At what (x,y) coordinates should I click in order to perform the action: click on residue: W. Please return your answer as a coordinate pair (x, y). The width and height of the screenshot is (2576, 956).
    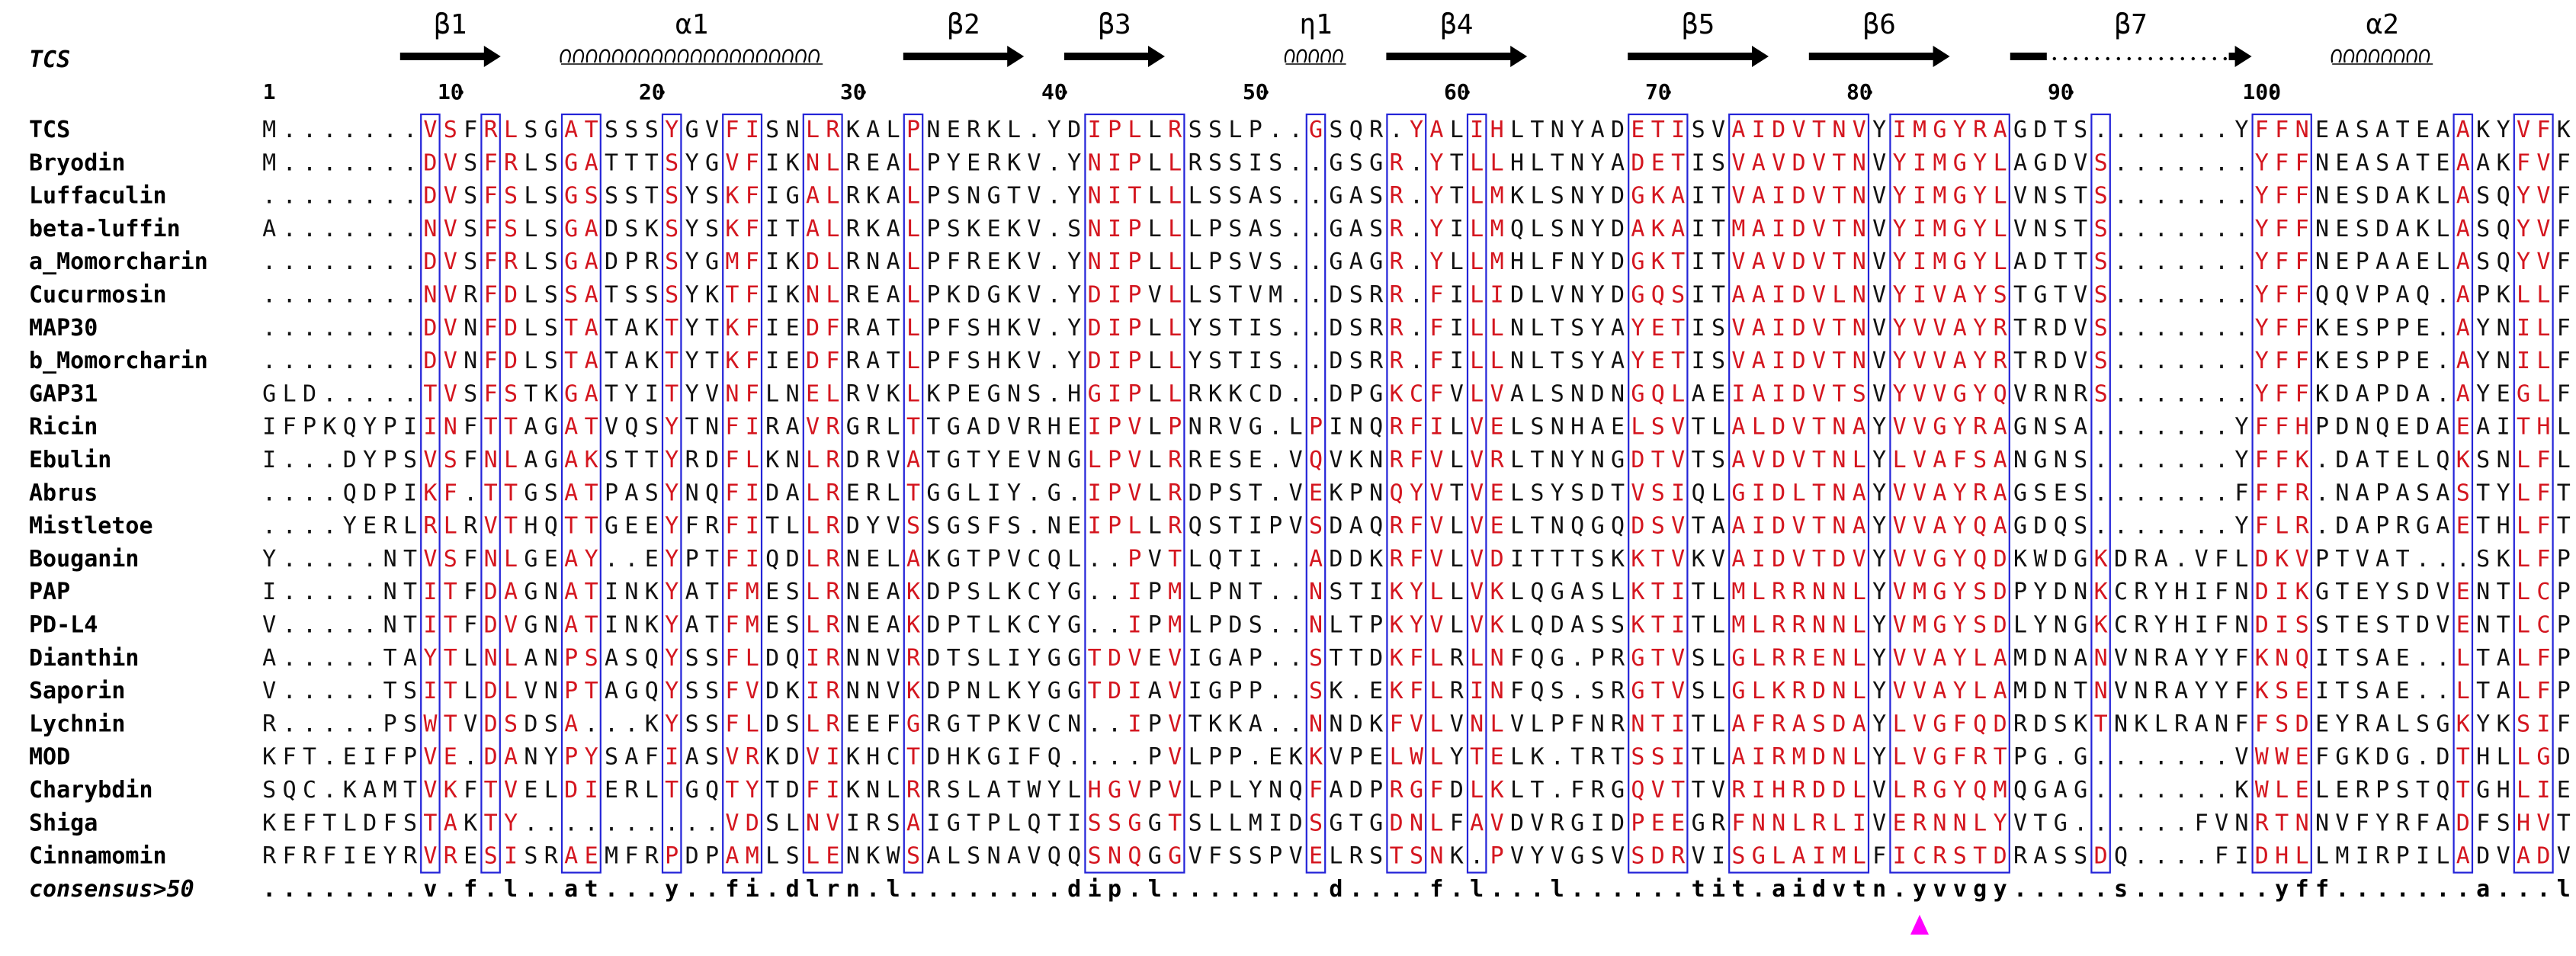
    Looking at the image, I should click on (2262, 790).